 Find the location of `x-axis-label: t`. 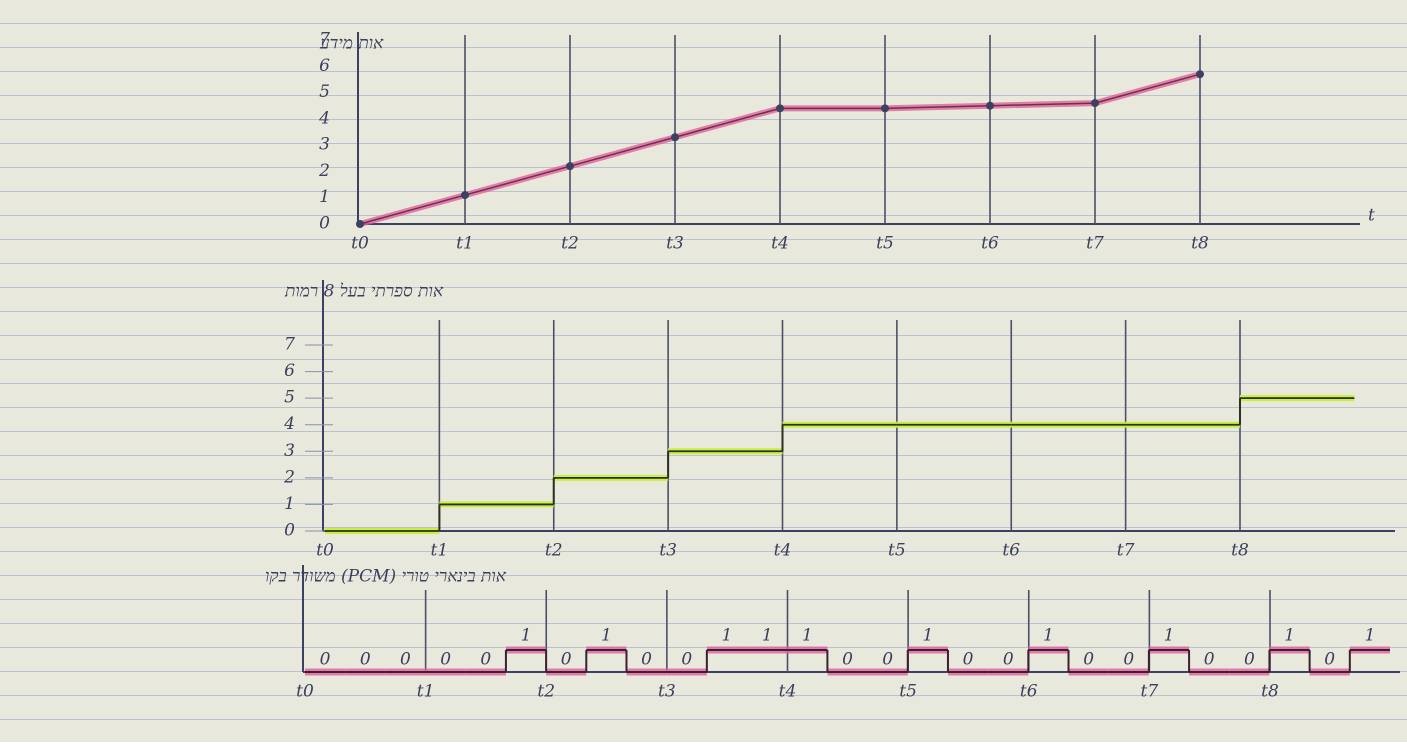

x-axis-label: t is located at coordinates (1371, 216).